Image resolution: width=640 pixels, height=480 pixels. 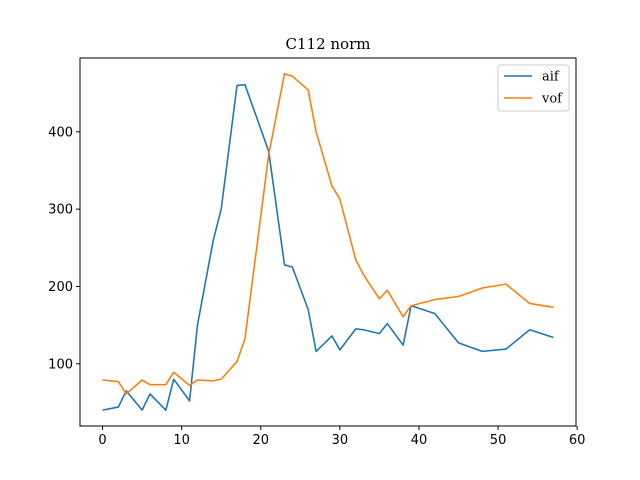 I want to click on chart-title: C112 norm, so click(x=328, y=44).